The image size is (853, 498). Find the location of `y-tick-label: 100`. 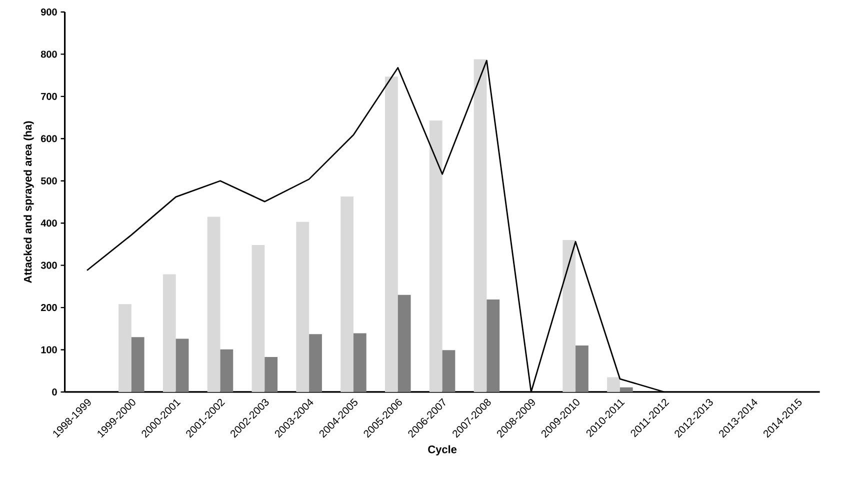

y-tick-label: 100 is located at coordinates (49, 350).